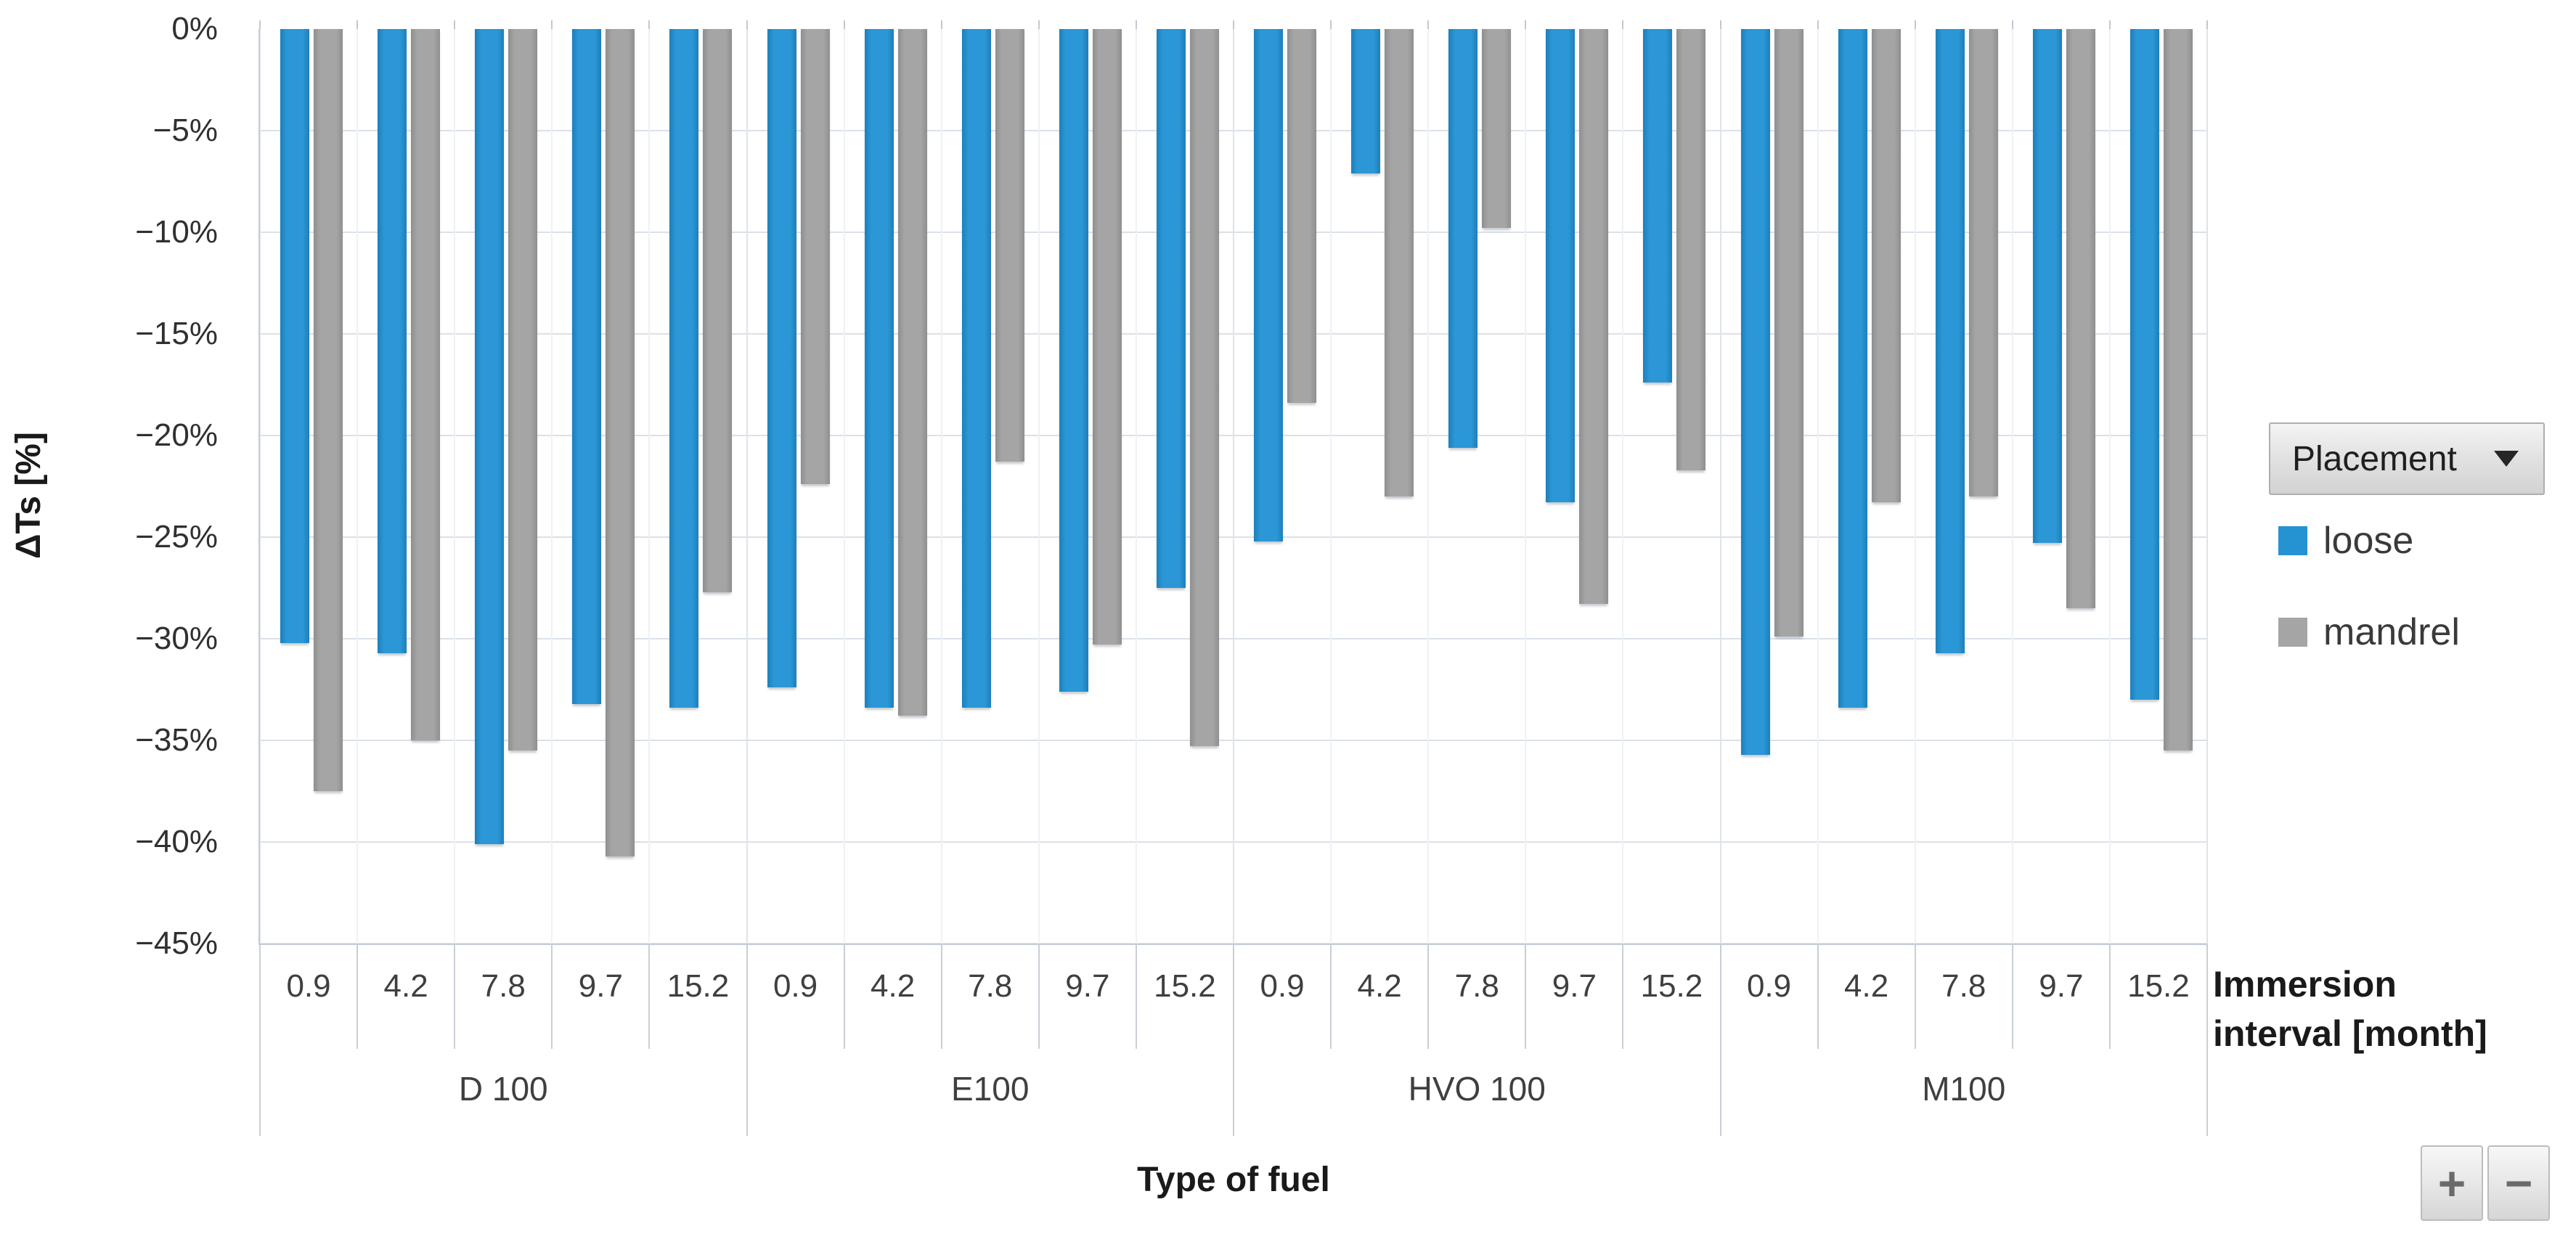  I want to click on y-axis-line, so click(259, 486).